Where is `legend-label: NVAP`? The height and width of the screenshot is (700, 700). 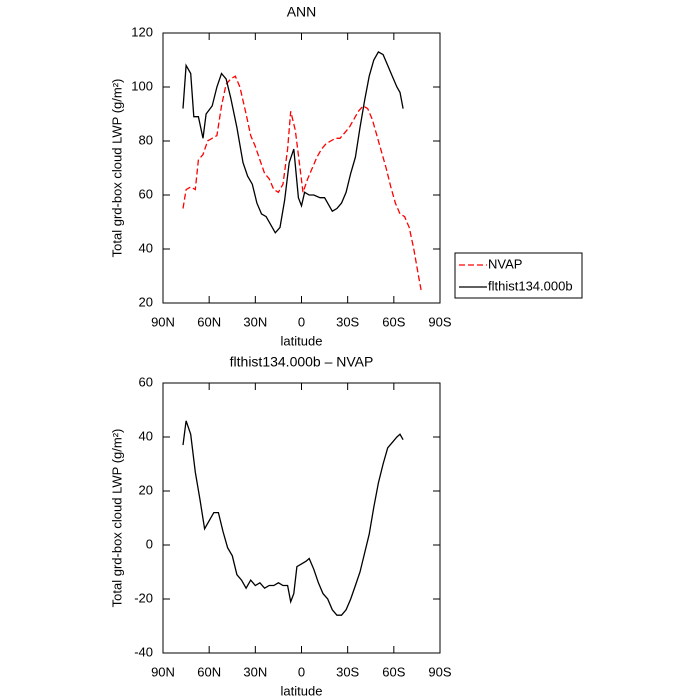
legend-label: NVAP is located at coordinates (505, 263).